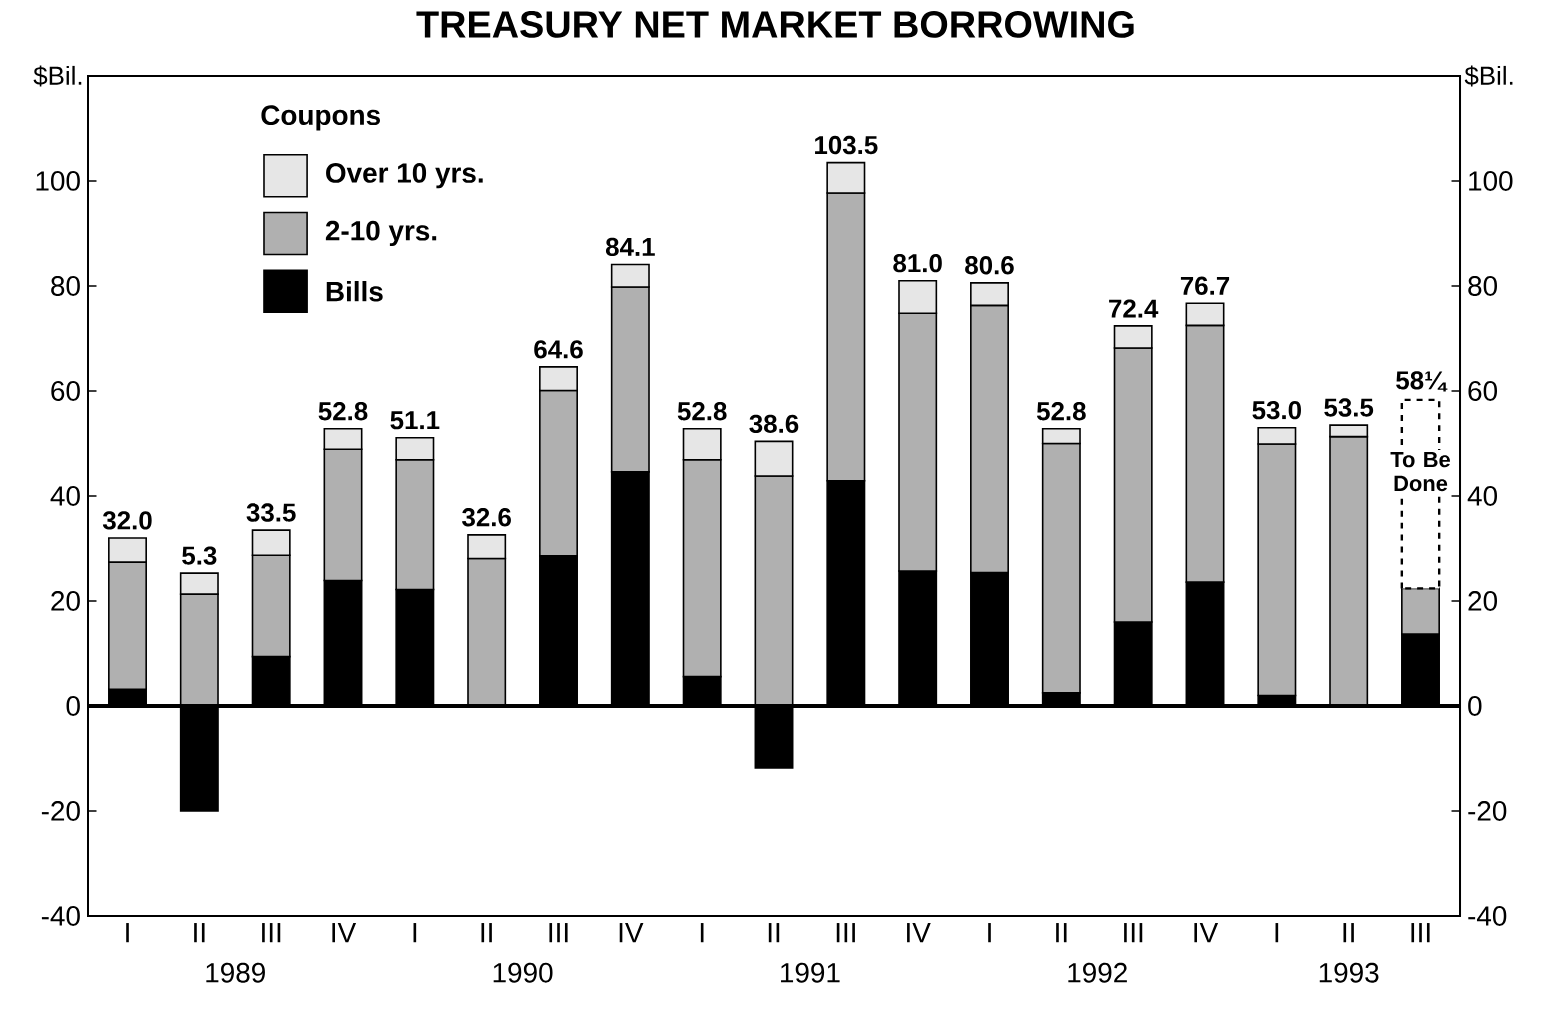  What do you see at coordinates (1097, 972) in the screenshot?
I see `text: 1992` at bounding box center [1097, 972].